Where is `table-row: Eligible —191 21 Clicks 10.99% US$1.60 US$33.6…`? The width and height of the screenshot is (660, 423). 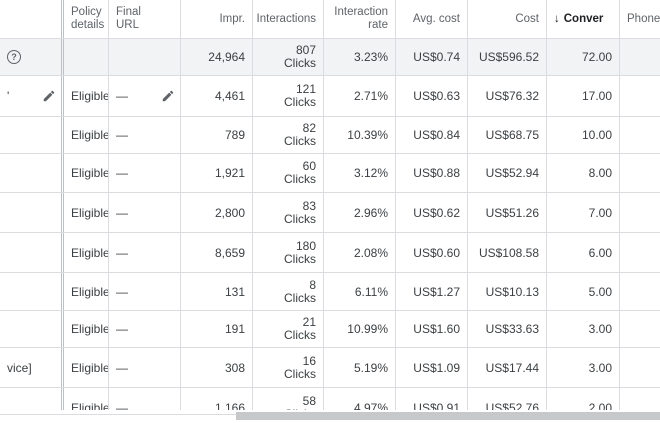 table-row: Eligible —191 21 Clicks 10.99% US$1.60 US$33.6… is located at coordinates (330, 329).